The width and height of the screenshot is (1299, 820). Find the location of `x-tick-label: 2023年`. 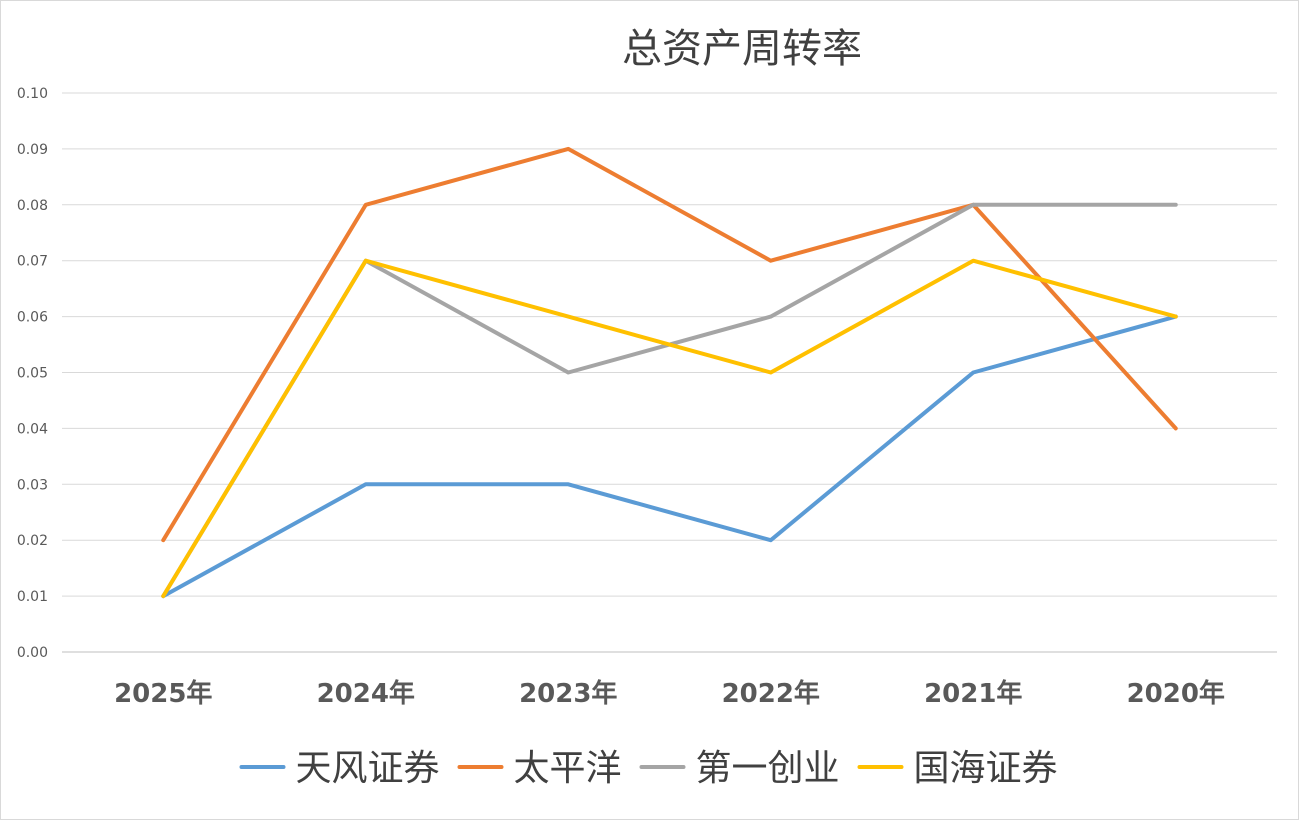

x-tick-label: 2023年 is located at coordinates (568, 693).